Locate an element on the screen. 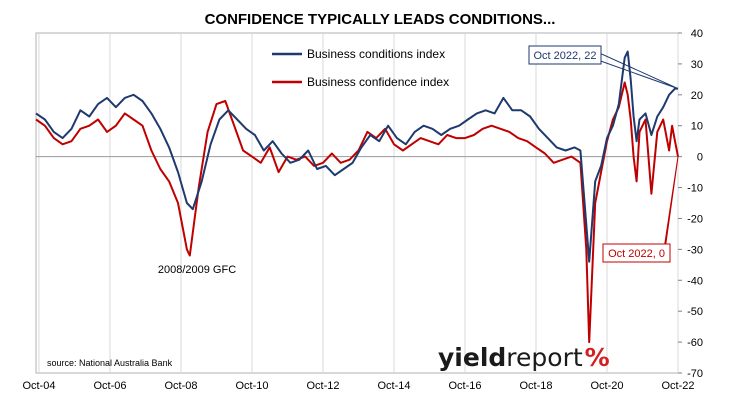 This screenshot has height=400, width=730. callout-confidence-label: Oct 2022, 0 is located at coordinates (636, 254).